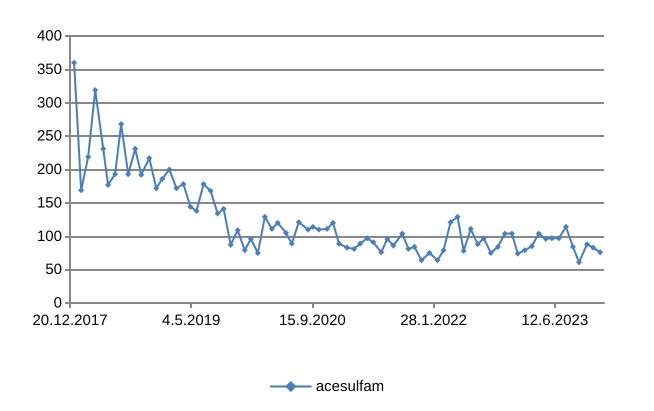 This screenshot has width=654, height=411. Describe the element at coordinates (49, 236) in the screenshot. I see `y-tick-label: 100` at that location.